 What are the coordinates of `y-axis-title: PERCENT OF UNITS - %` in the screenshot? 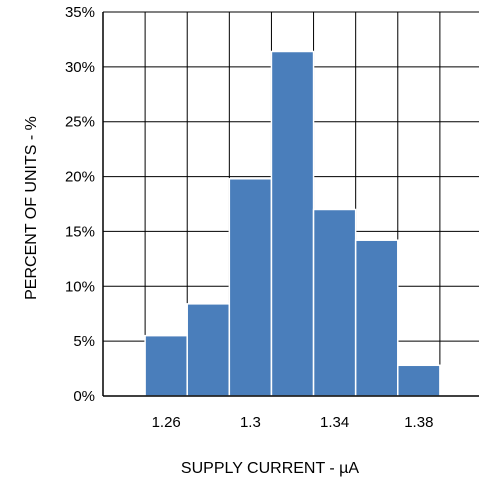 It's located at (31, 208).